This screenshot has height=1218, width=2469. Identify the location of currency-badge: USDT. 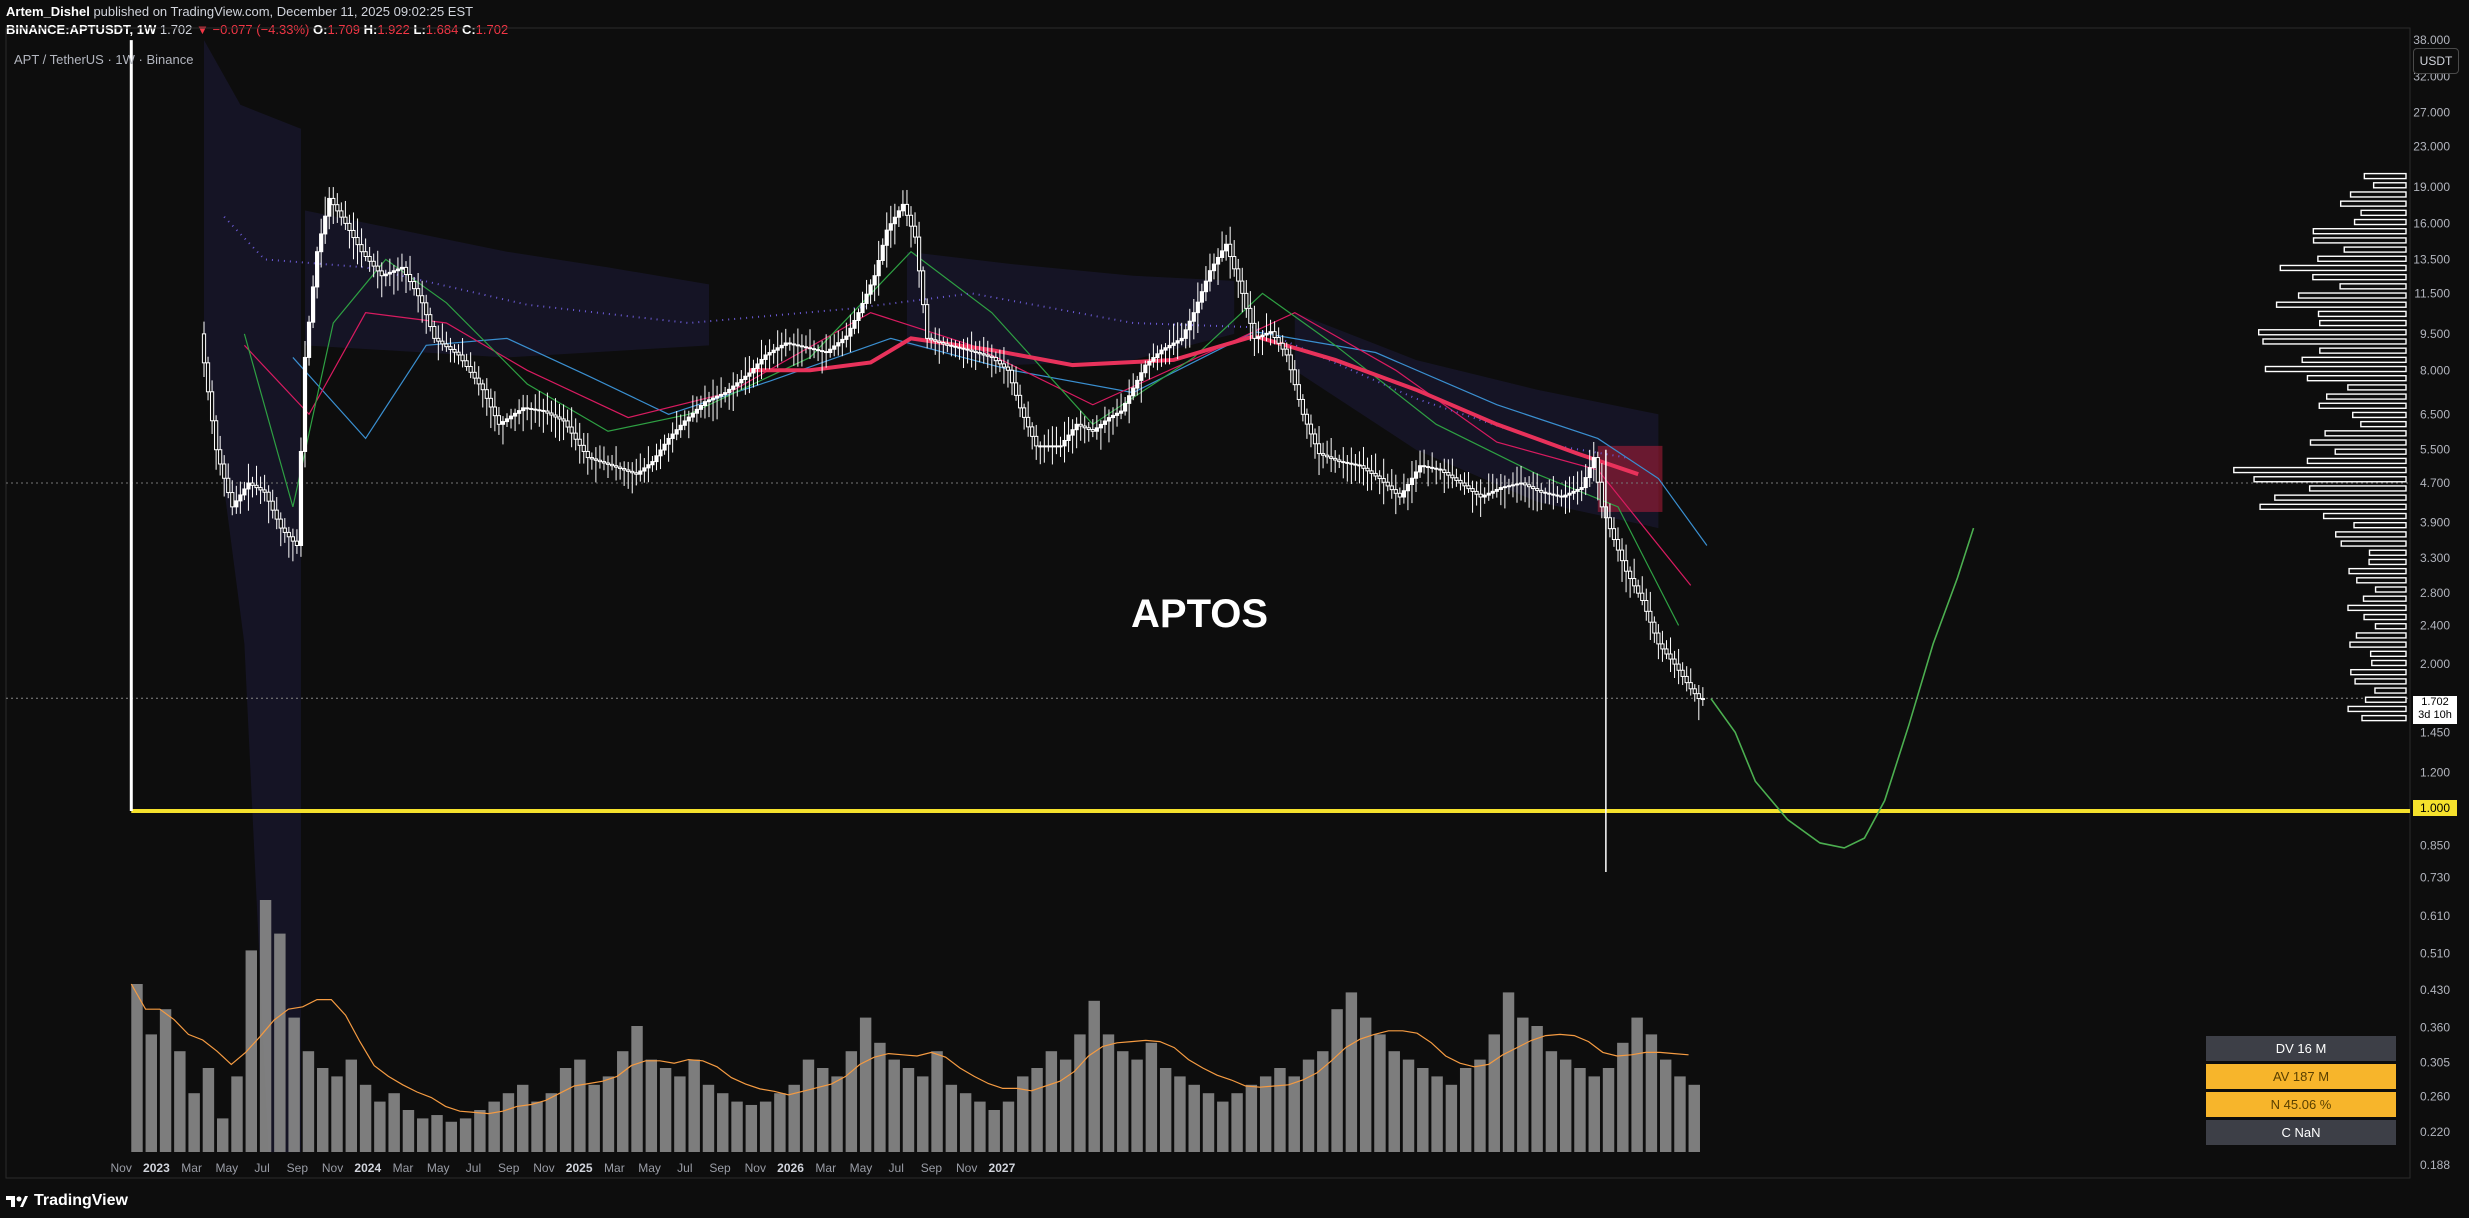
(2436, 61).